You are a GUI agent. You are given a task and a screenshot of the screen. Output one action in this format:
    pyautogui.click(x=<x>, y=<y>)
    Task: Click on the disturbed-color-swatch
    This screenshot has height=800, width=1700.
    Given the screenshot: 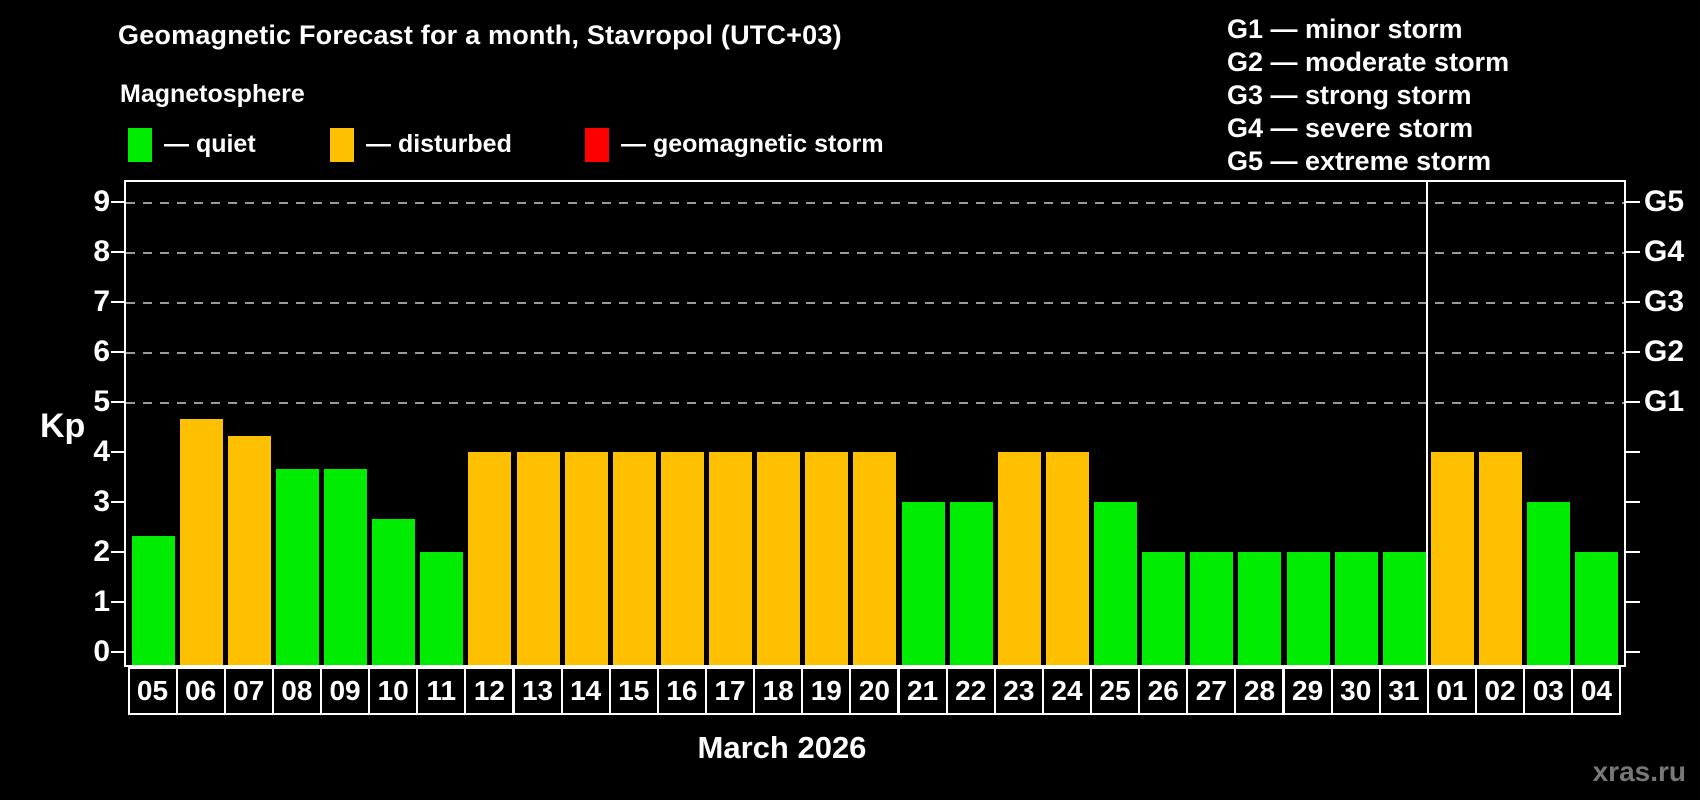 What is the action you would take?
    pyautogui.click(x=342, y=145)
    